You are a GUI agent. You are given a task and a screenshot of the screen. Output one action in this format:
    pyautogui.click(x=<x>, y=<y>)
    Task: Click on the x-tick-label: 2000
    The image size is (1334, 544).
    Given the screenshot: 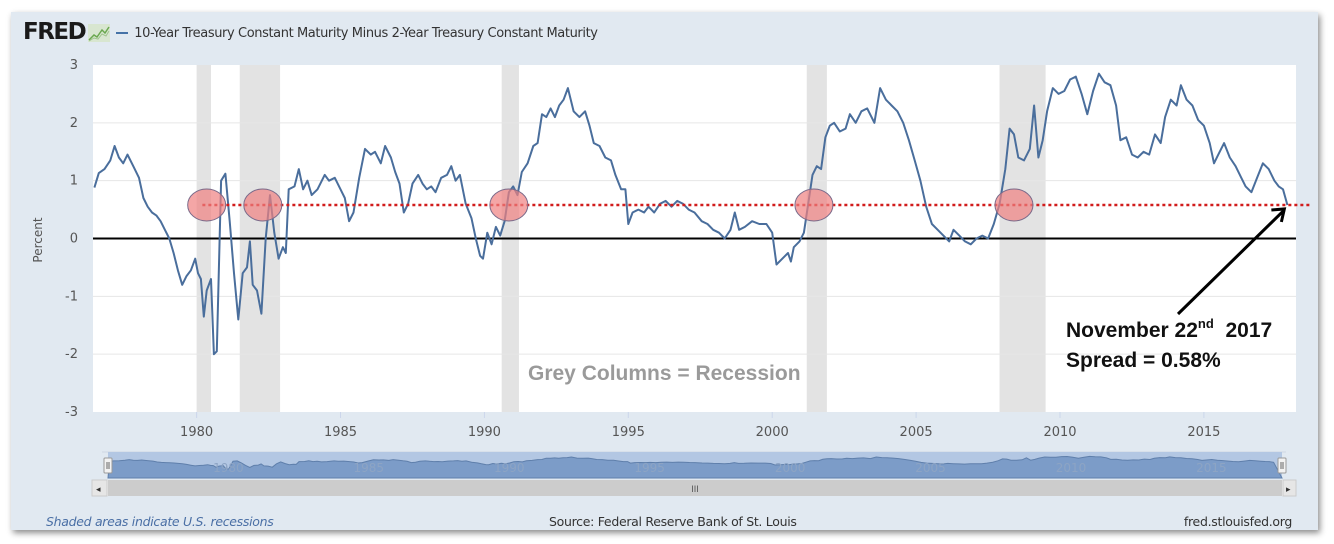 What is the action you would take?
    pyautogui.click(x=772, y=432)
    